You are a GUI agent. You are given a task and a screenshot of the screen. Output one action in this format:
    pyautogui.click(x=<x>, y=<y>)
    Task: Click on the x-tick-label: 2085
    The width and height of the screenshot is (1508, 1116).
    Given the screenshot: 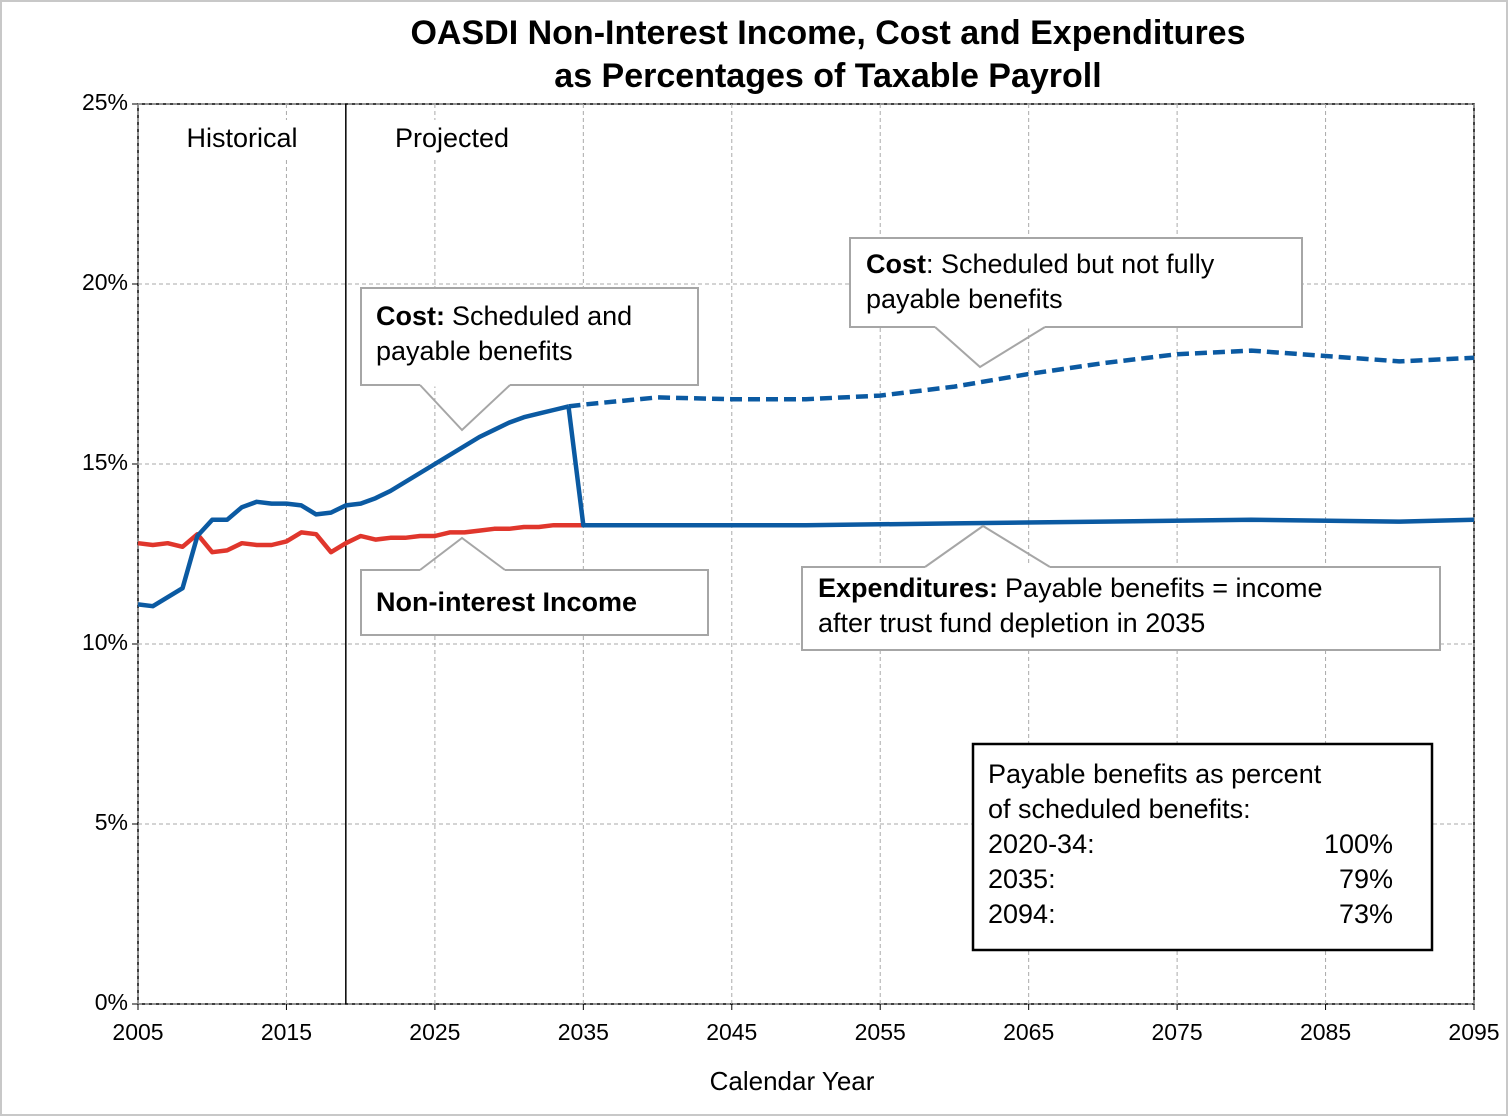 What is the action you would take?
    pyautogui.click(x=1325, y=1032)
    